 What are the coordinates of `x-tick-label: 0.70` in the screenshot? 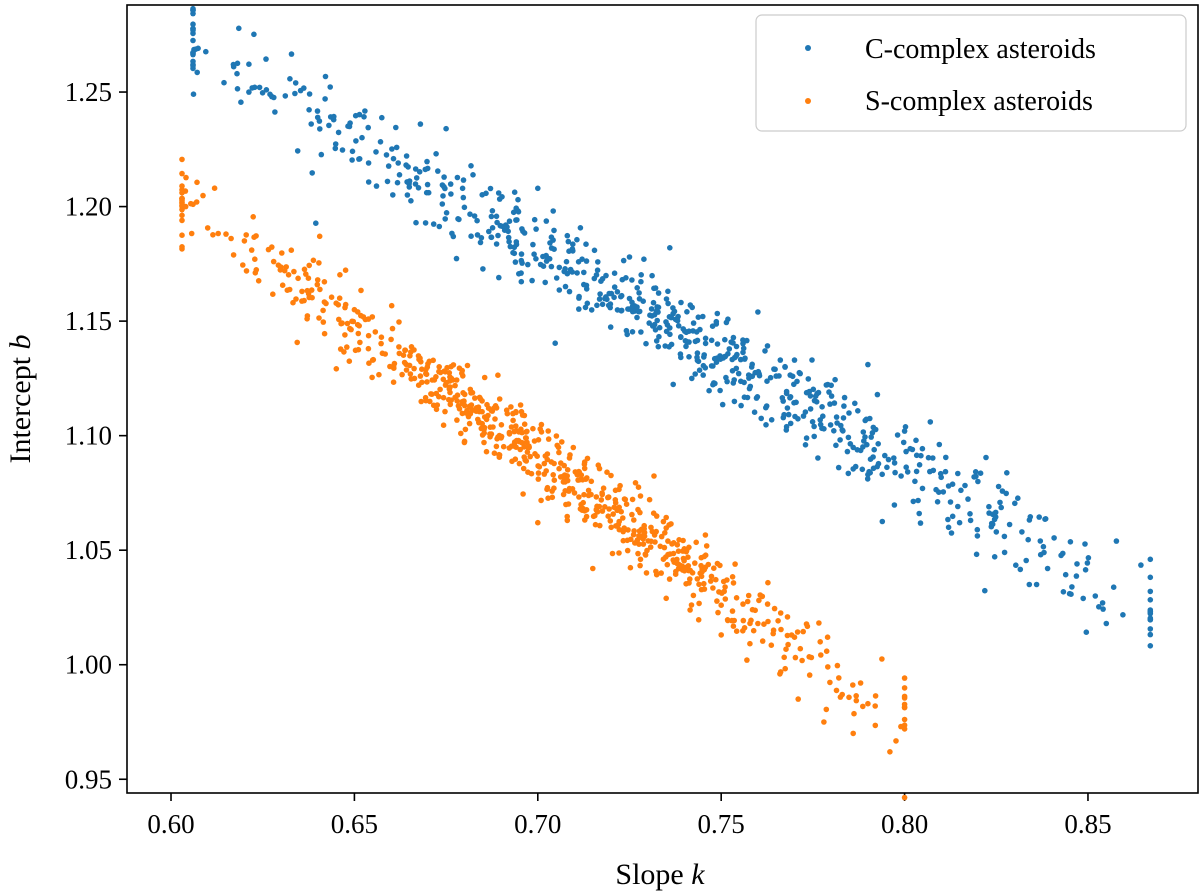 It's located at (537, 824).